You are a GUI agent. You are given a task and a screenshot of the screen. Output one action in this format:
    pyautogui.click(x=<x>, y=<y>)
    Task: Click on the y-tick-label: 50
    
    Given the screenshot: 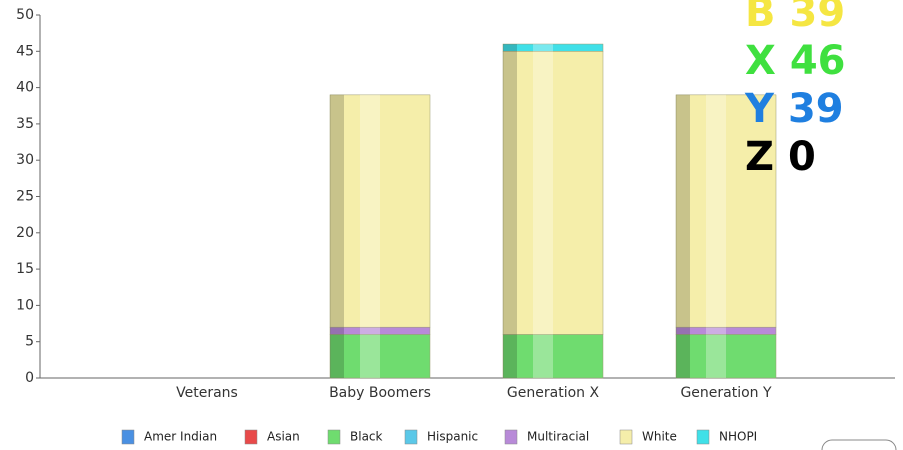 What is the action you would take?
    pyautogui.click(x=25, y=15)
    